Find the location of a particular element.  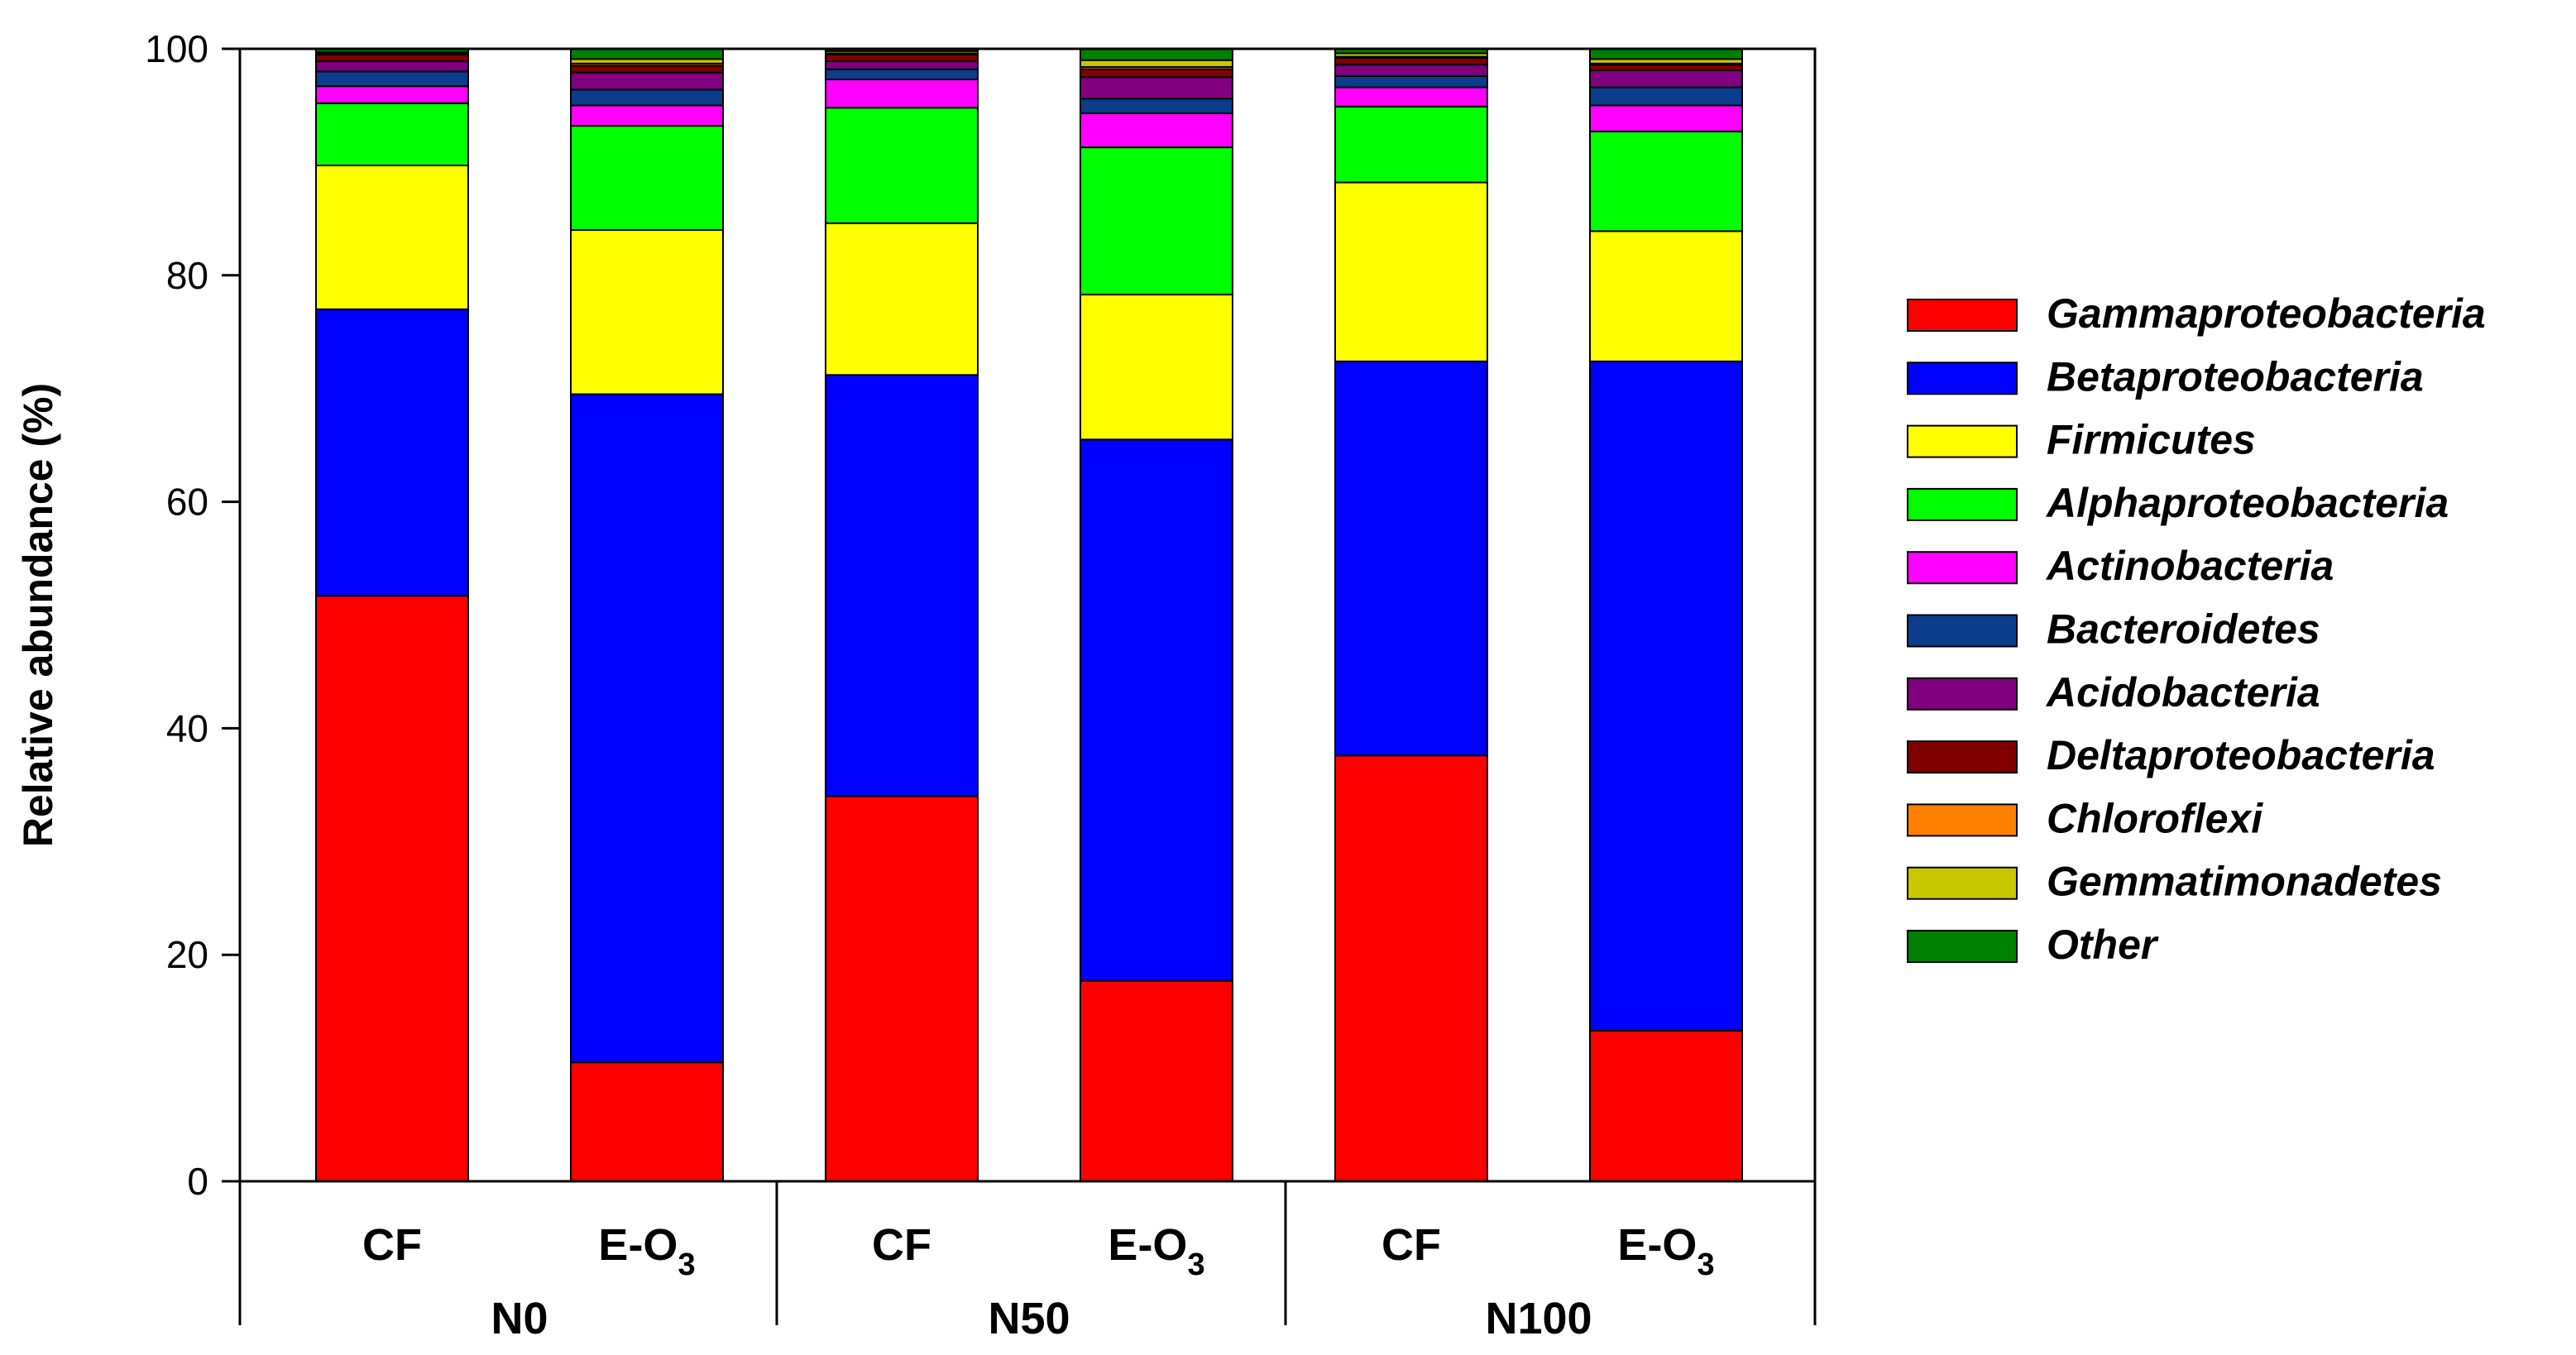

legend-item-actinobacteria: Actinobacteria is located at coordinates (2120, 566).